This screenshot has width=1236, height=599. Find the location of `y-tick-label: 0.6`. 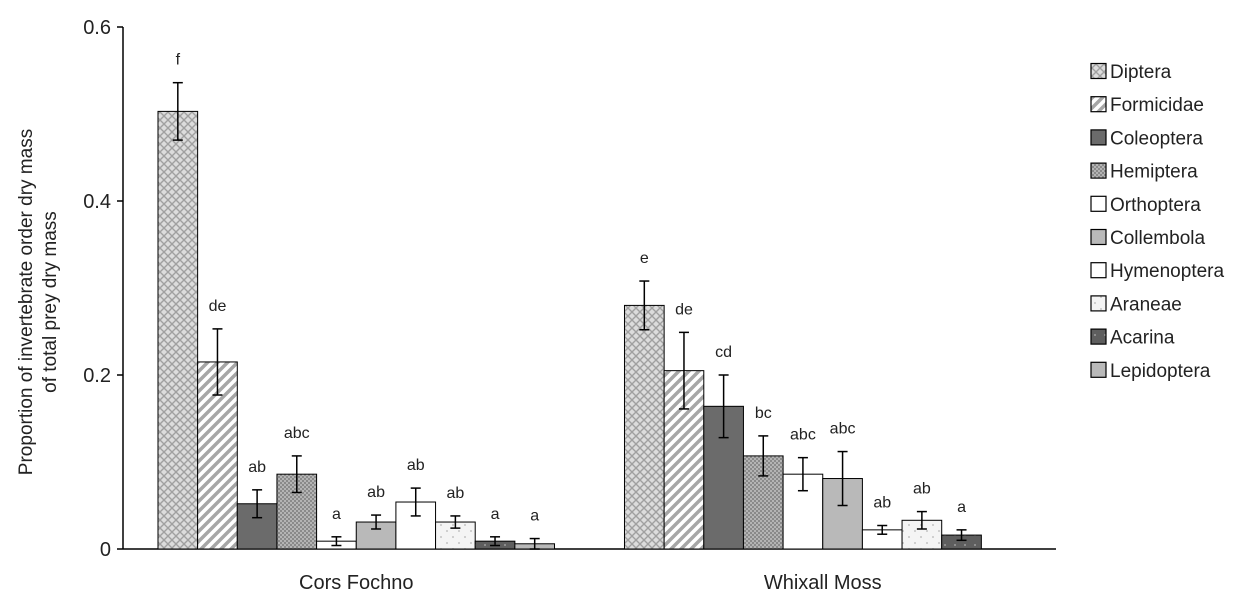

y-tick-label: 0.6 is located at coordinates (97, 28).